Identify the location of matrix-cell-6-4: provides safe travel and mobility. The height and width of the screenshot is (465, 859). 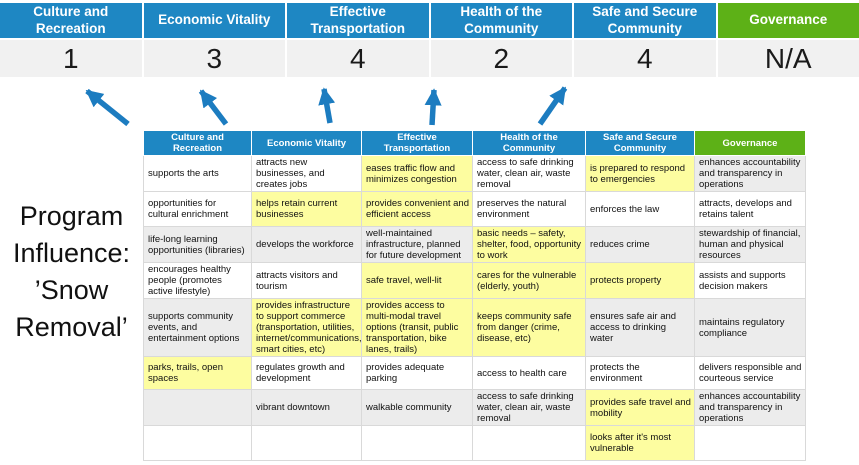
(640, 407).